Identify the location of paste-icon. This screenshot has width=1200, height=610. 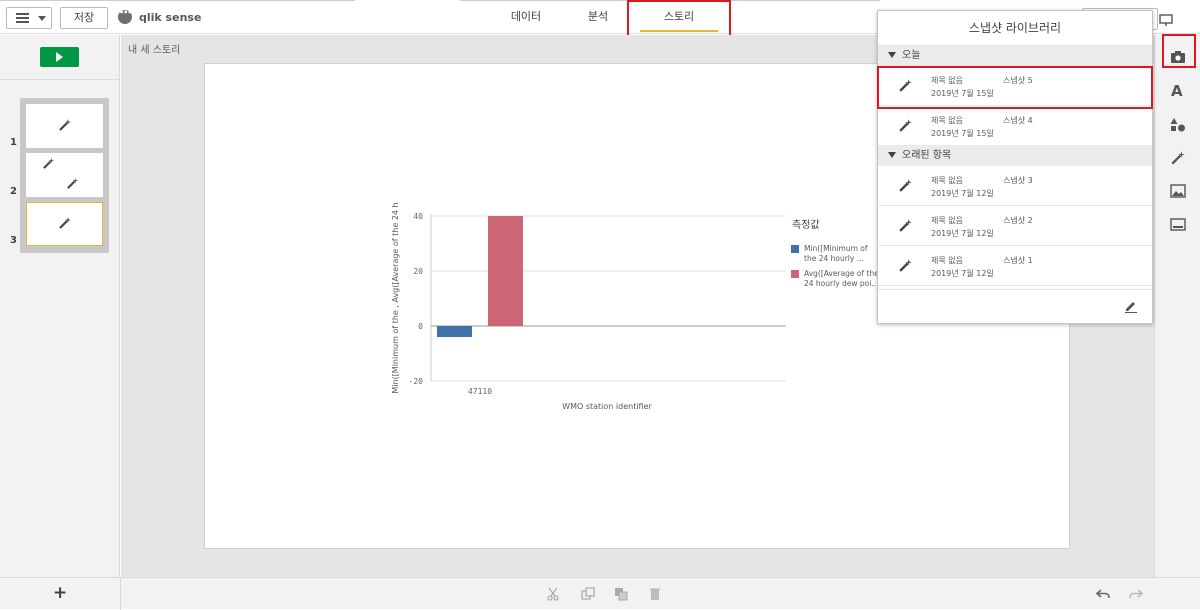
(621, 594).